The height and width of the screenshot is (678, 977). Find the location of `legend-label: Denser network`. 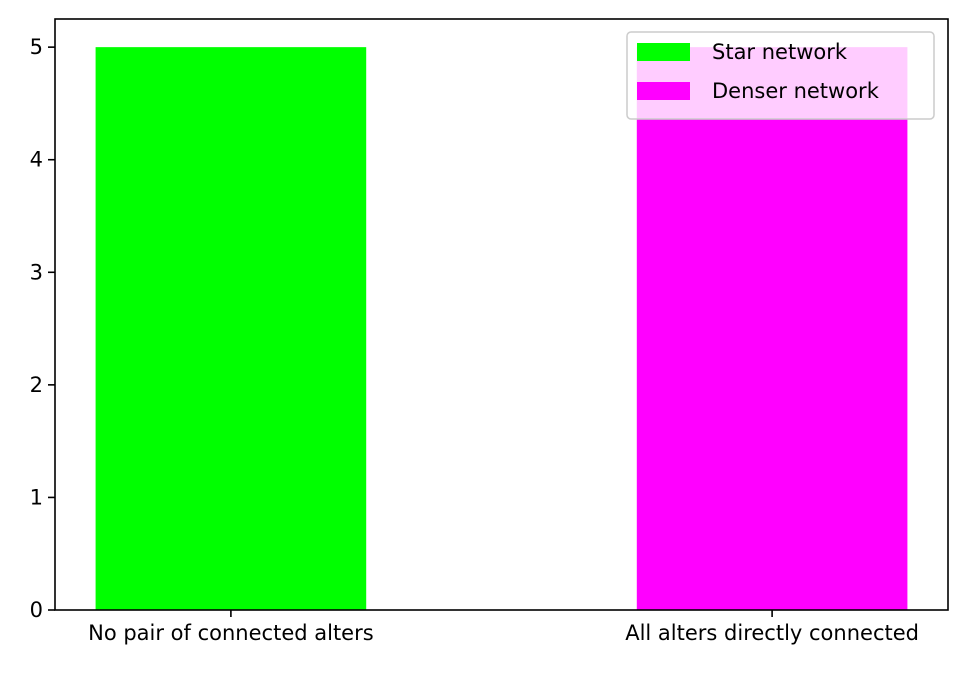

legend-label: Denser network is located at coordinates (796, 91).